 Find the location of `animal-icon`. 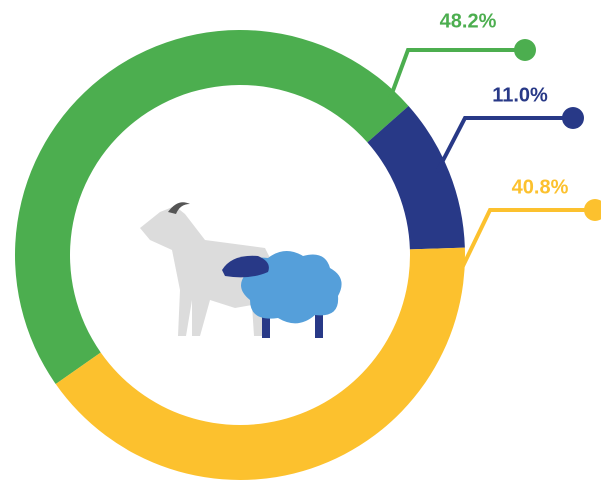

animal-icon is located at coordinates (241, 270).